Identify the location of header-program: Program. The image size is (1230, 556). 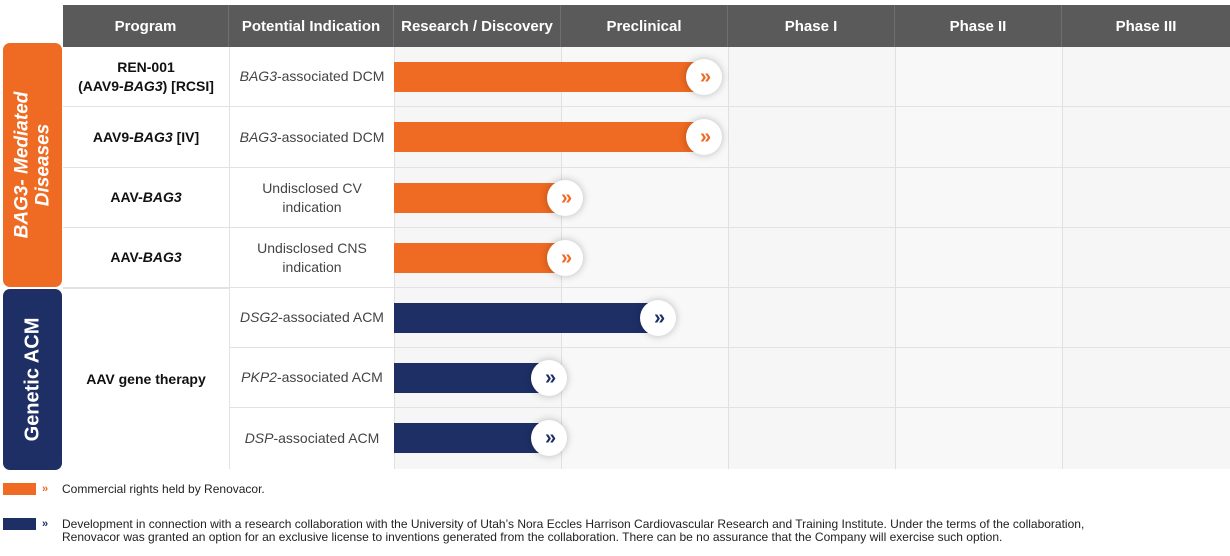
(146, 26).